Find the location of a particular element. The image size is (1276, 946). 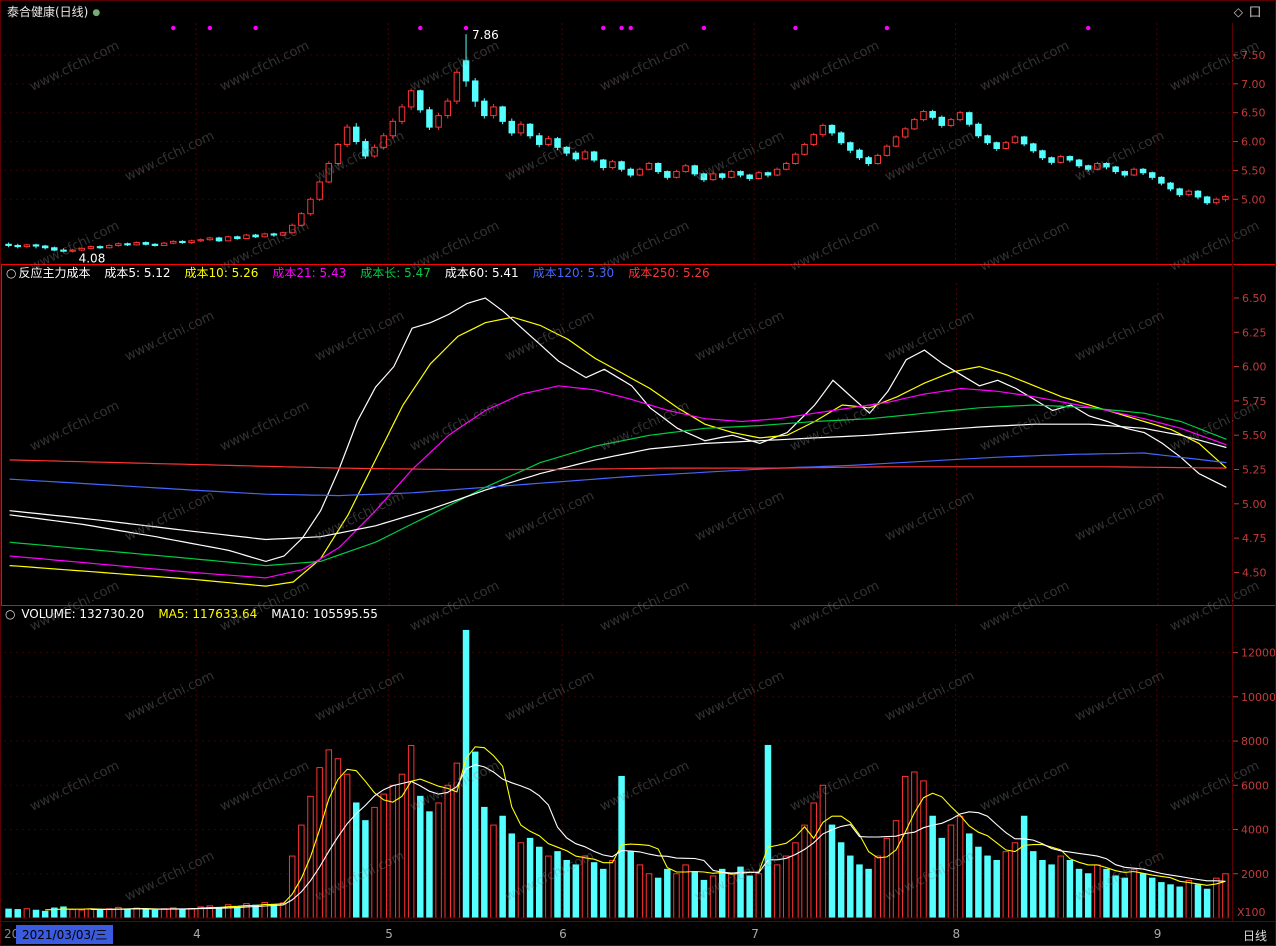

svg-text: 12000 is located at coordinates (1258, 653).